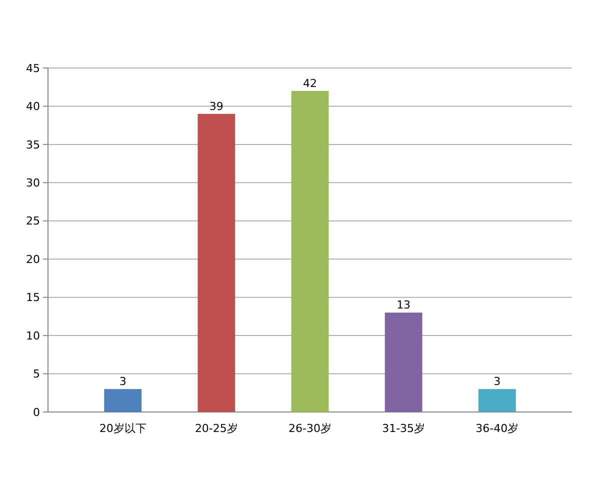 This screenshot has width=600, height=480. Describe the element at coordinates (33, 183) in the screenshot. I see `y-tick-label: 30` at that location.